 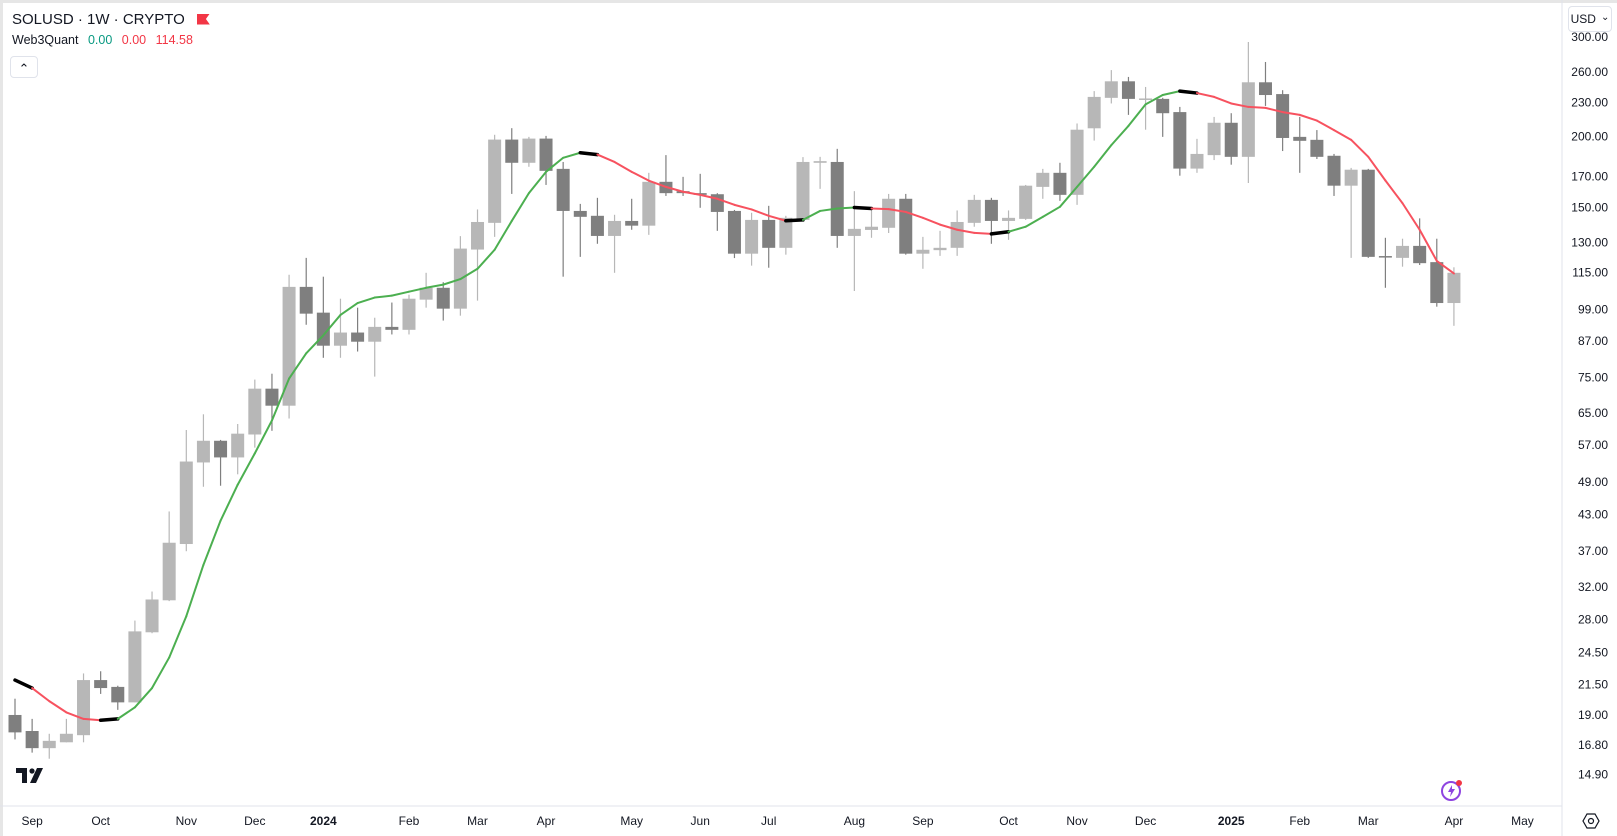 I want to click on price-tick-label: 230.00, so click(x=1589, y=102).